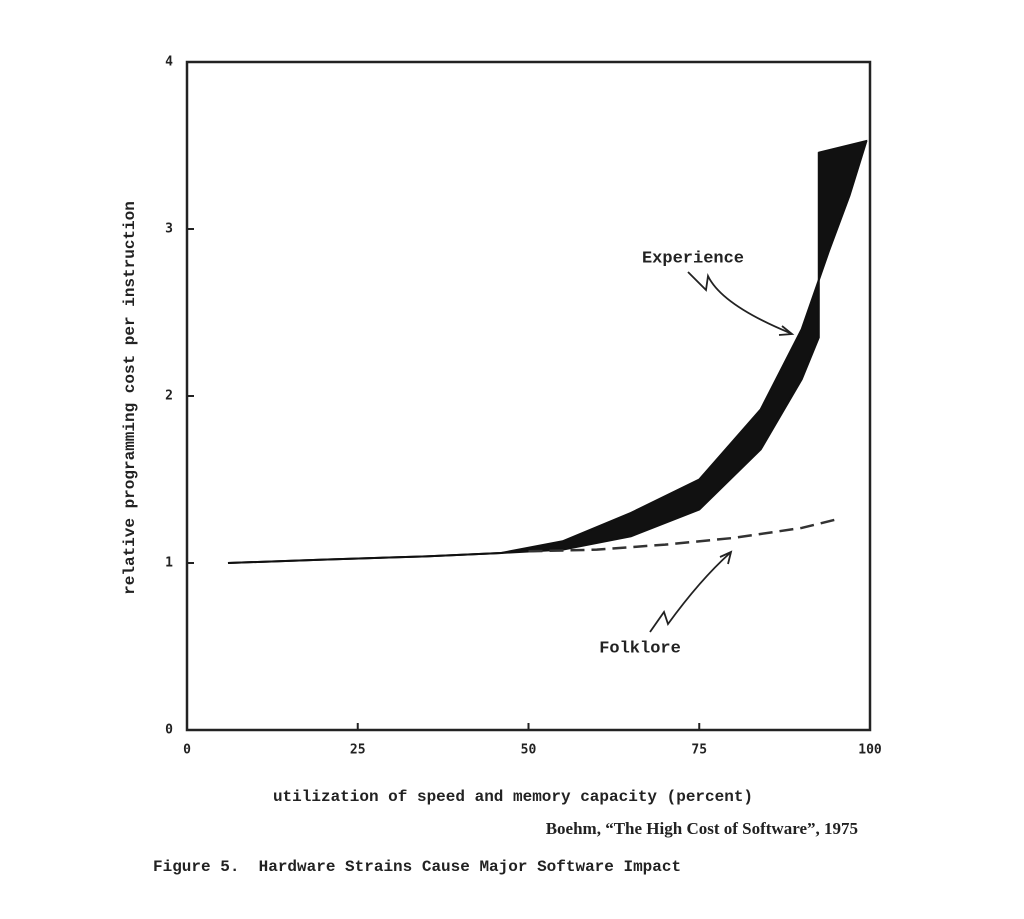  I want to click on source: Boehm, “The High Cost of Software”, 1975, so click(702, 828).